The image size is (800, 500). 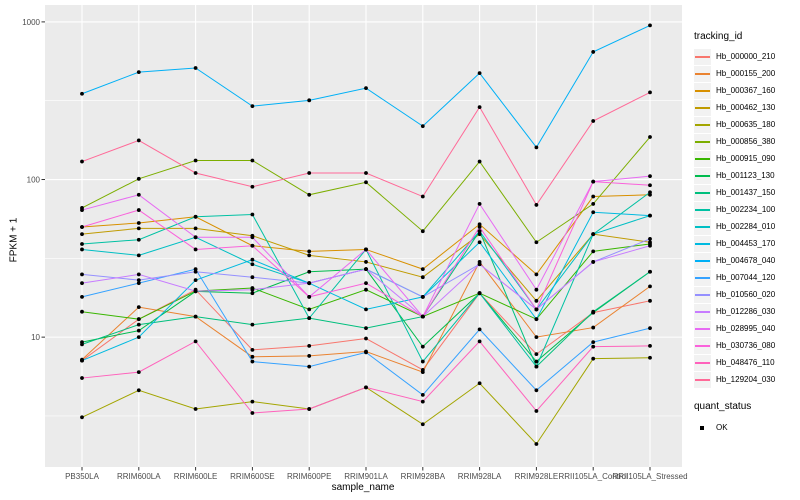 What do you see at coordinates (252, 476) in the screenshot?
I see `x-tick-label: RRIM600SE` at bounding box center [252, 476].